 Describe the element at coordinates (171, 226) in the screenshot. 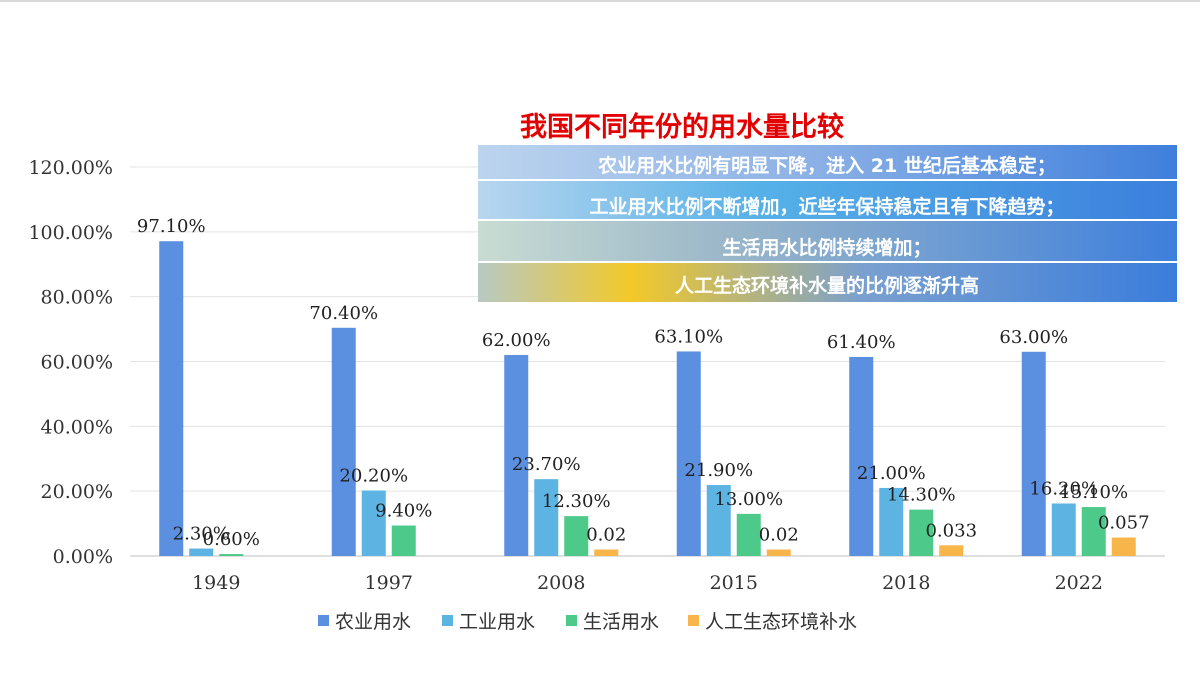

I see `data-label: 97.10%` at that location.